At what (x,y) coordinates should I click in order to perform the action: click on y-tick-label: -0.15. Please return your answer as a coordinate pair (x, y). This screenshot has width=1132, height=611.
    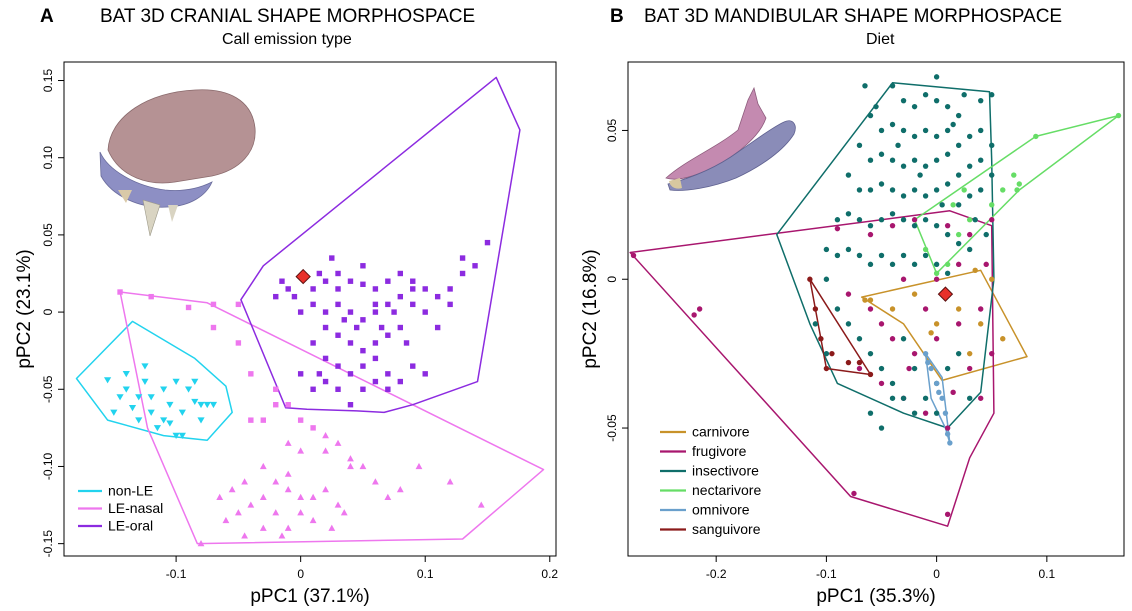
    Looking at the image, I should click on (48, 544).